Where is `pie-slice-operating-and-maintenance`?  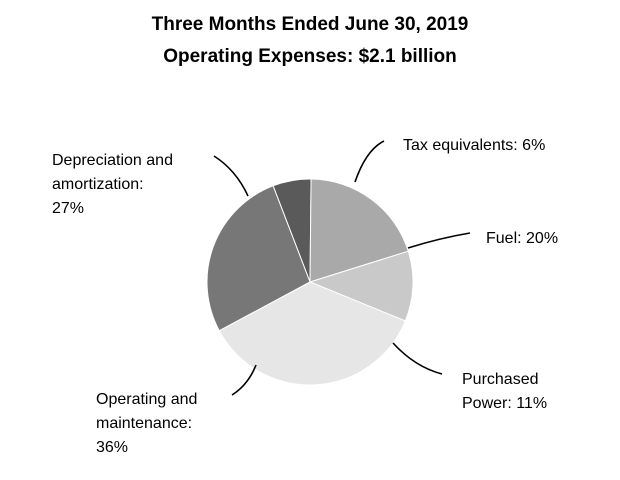 pie-slice-operating-and-maintenance is located at coordinates (312, 333).